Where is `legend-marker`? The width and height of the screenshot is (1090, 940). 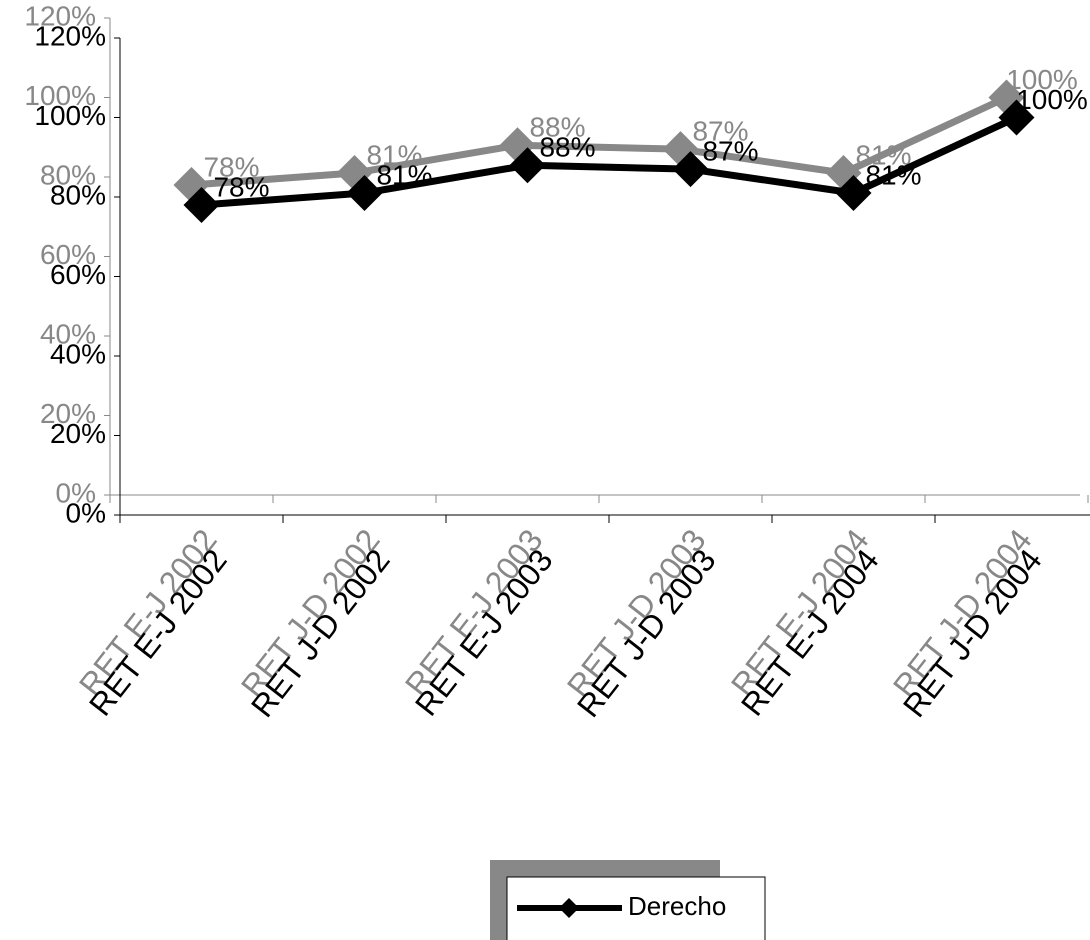 legend-marker is located at coordinates (569, 908).